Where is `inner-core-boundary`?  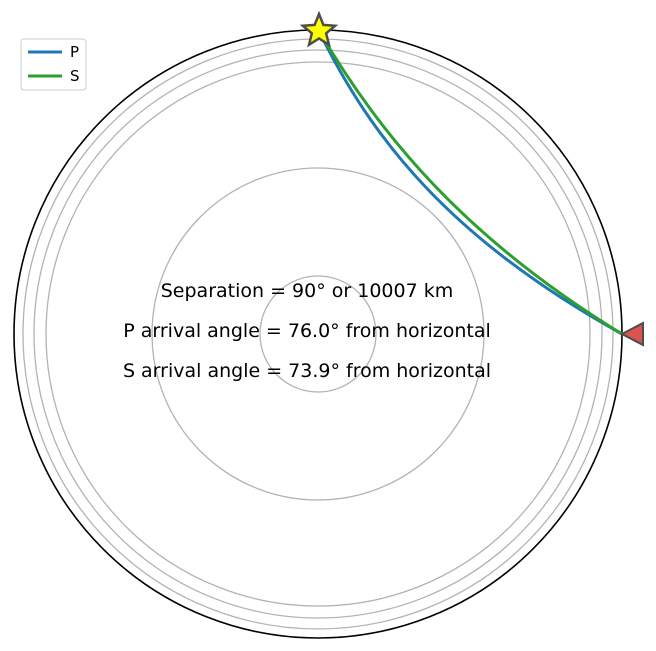
inner-core-boundary is located at coordinates (318, 334).